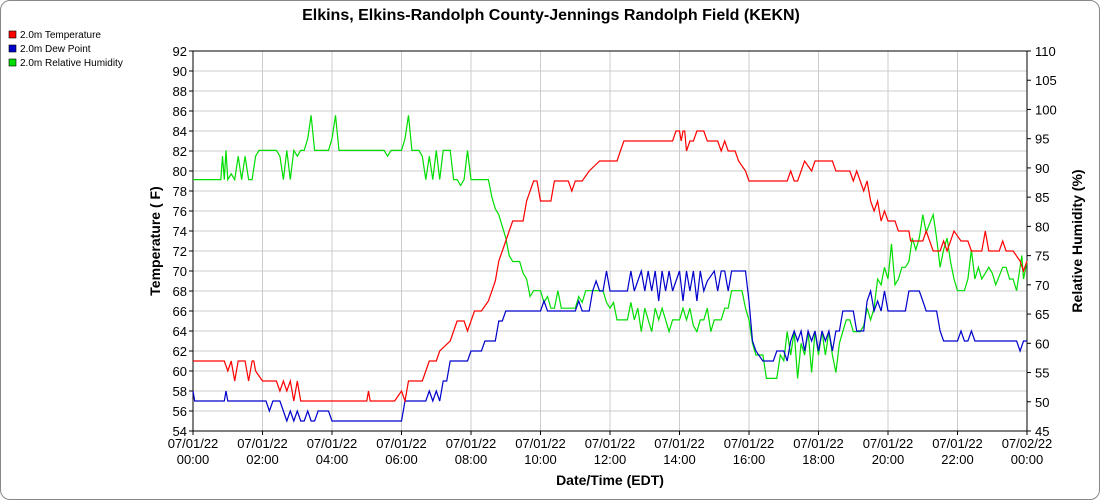 The image size is (1100, 501). Describe the element at coordinates (60, 35) in the screenshot. I see `legend-label-temperature: 2.0m Temperature` at that location.